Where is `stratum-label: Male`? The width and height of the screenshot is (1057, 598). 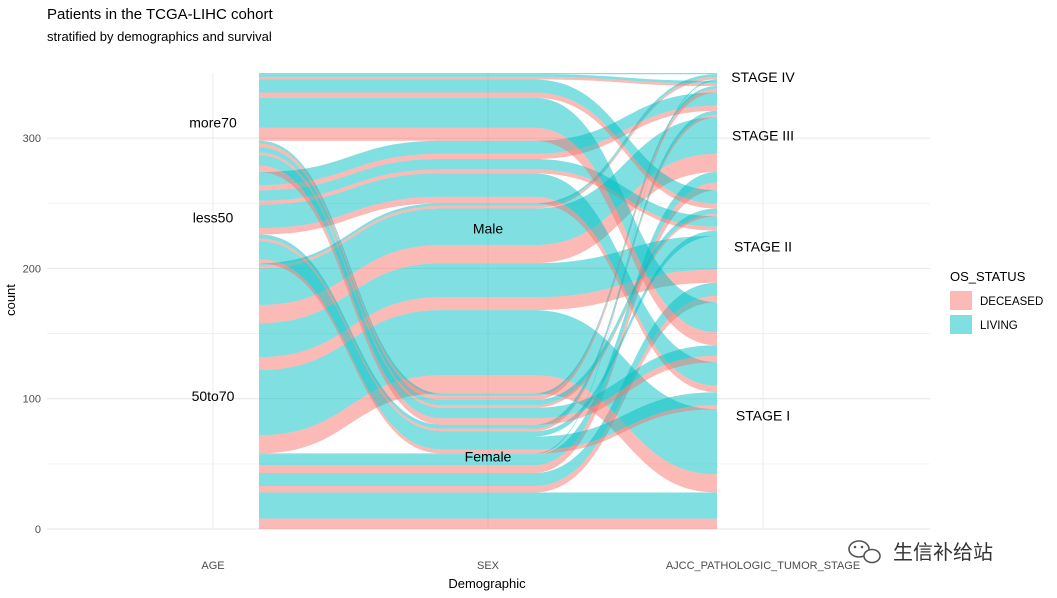
stratum-label: Male is located at coordinates (488, 229).